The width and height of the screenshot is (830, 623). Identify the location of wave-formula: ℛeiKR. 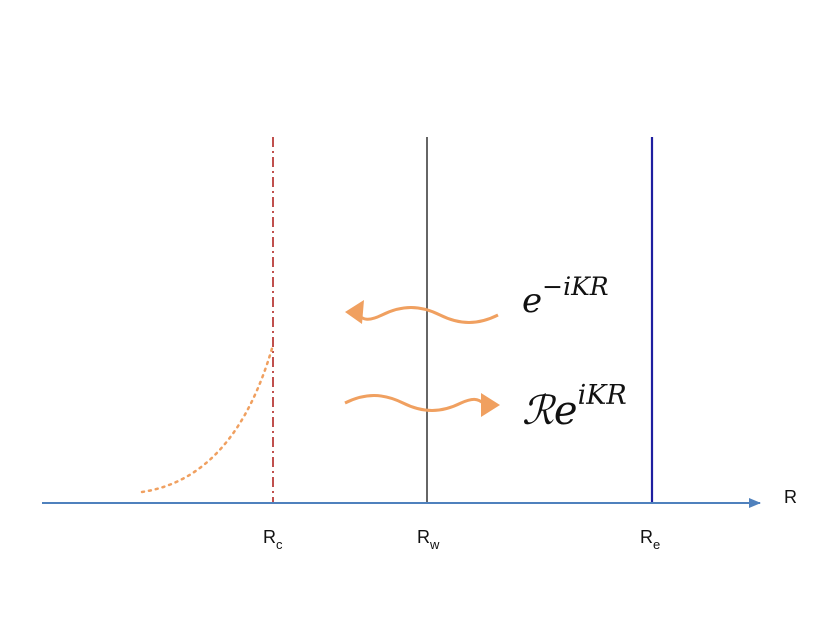
(574, 407).